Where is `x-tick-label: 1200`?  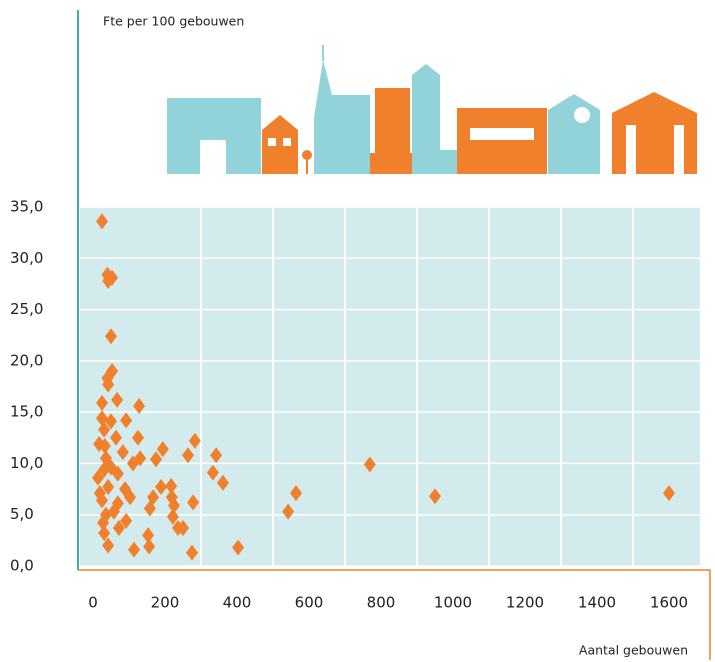
x-tick-label: 1200 is located at coordinates (525, 603).